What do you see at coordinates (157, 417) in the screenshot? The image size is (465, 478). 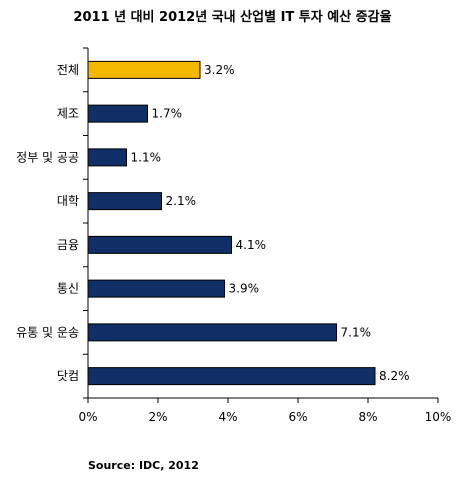 I see `x-tick-label-1: 2%` at bounding box center [157, 417].